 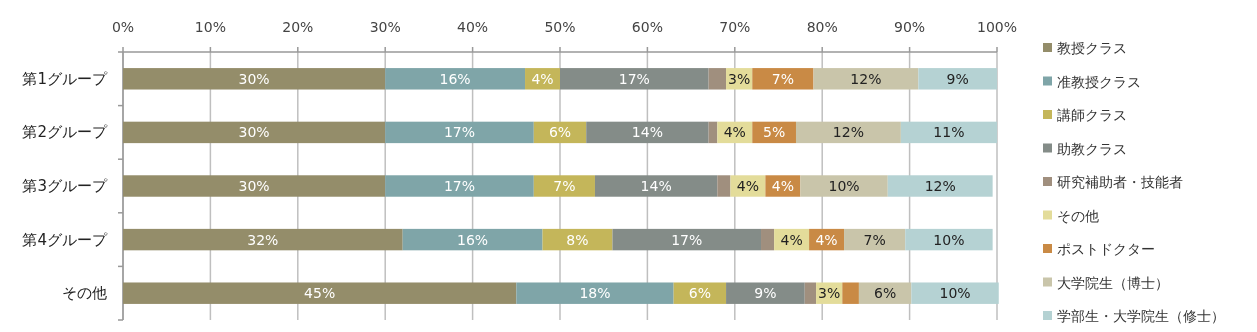 I want to click on x-tick-label: 100%, so click(x=997, y=27).